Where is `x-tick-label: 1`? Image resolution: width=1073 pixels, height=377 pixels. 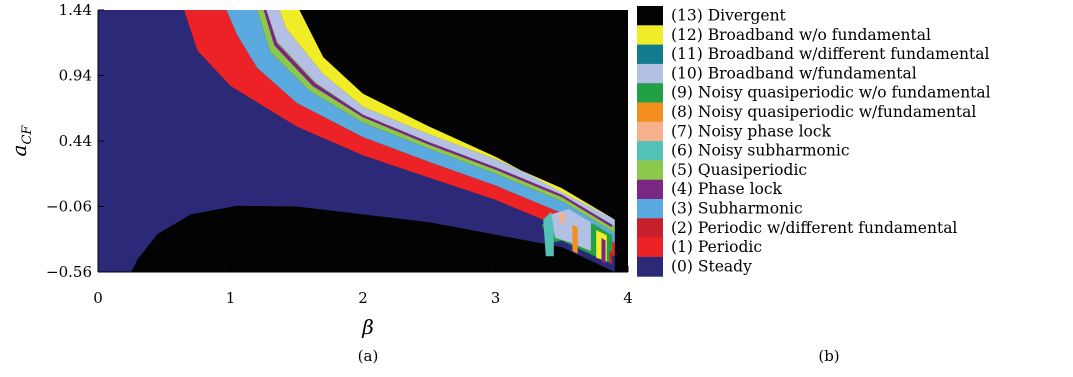 x-tick-label: 1 is located at coordinates (231, 298).